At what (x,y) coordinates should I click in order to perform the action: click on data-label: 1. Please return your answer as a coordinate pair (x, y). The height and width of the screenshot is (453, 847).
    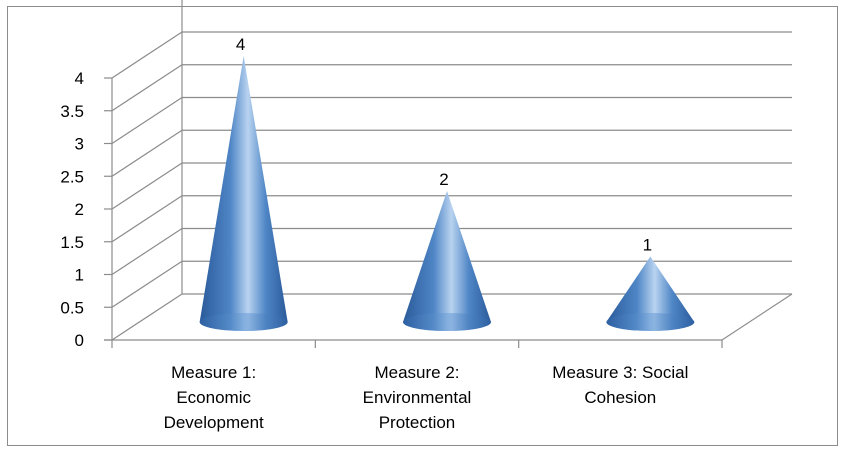
    Looking at the image, I should click on (647, 245).